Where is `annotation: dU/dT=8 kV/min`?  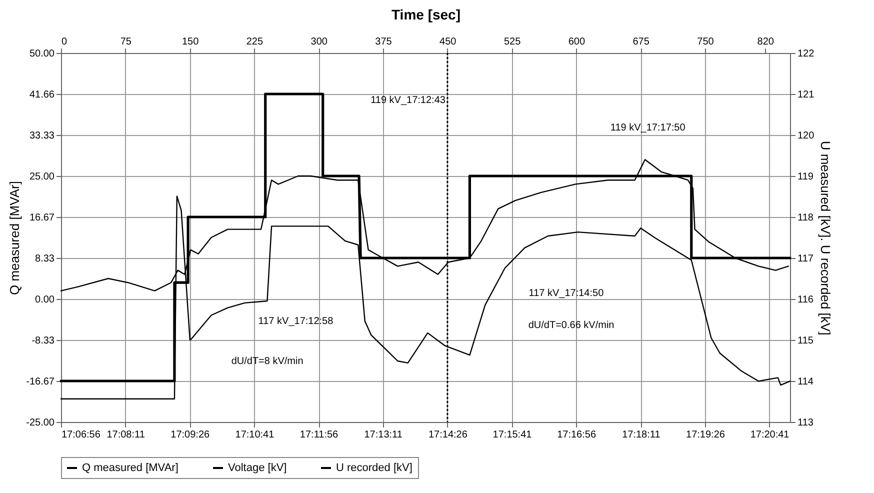
annotation: dU/dT=8 kV/min is located at coordinates (267, 362).